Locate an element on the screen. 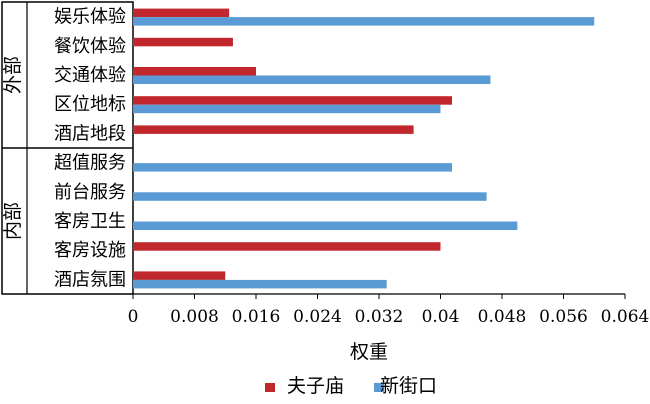 This screenshot has height=404, width=650. x-tick-label: 0.064 is located at coordinates (625, 317).